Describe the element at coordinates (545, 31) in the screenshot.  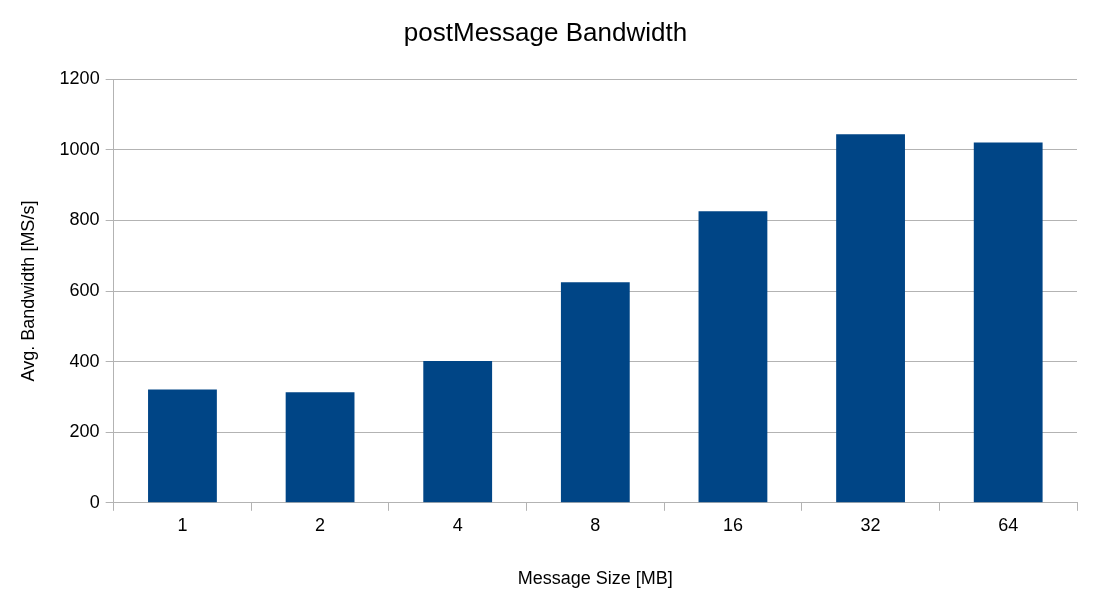
I see `chart-title: postMessage Bandwidth` at that location.